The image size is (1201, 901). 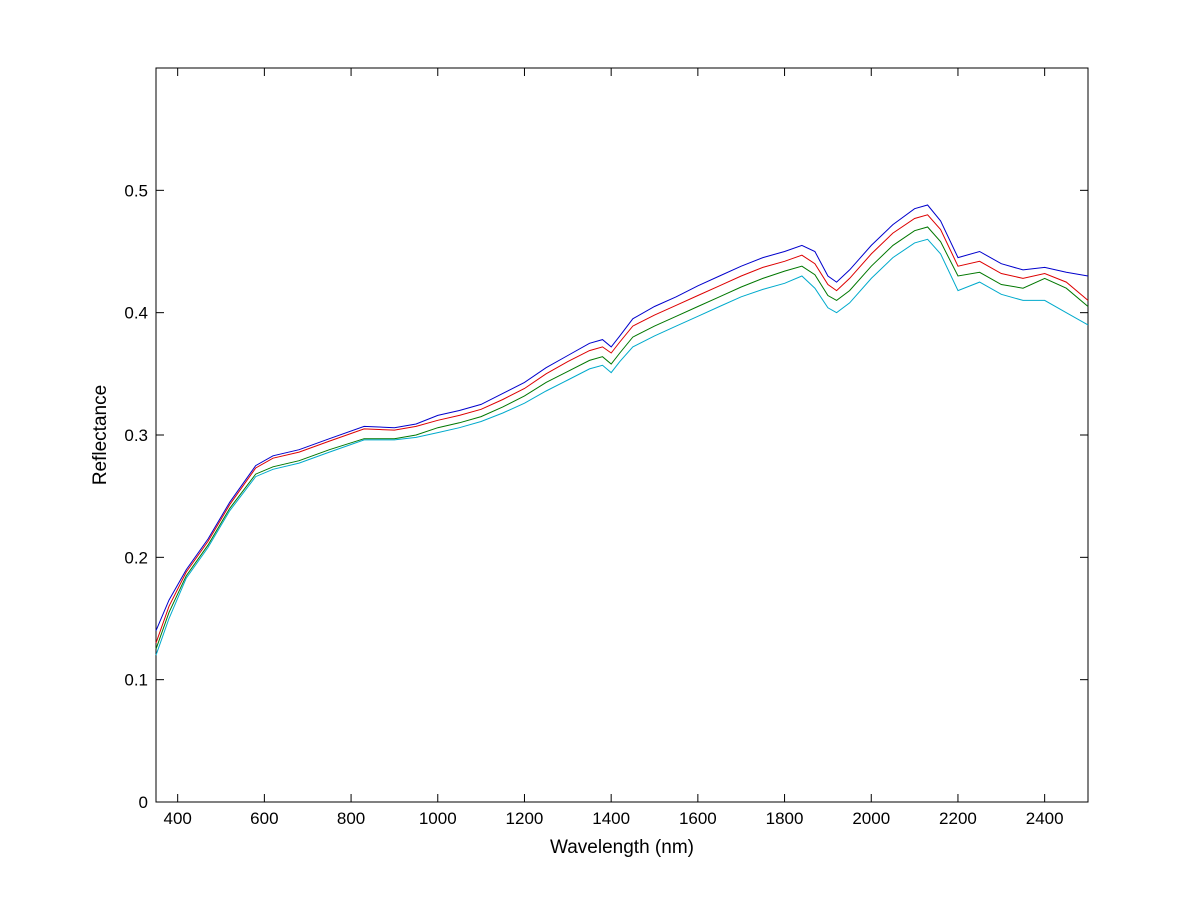 I want to click on x-tick-label: 1200, so click(x=525, y=818).